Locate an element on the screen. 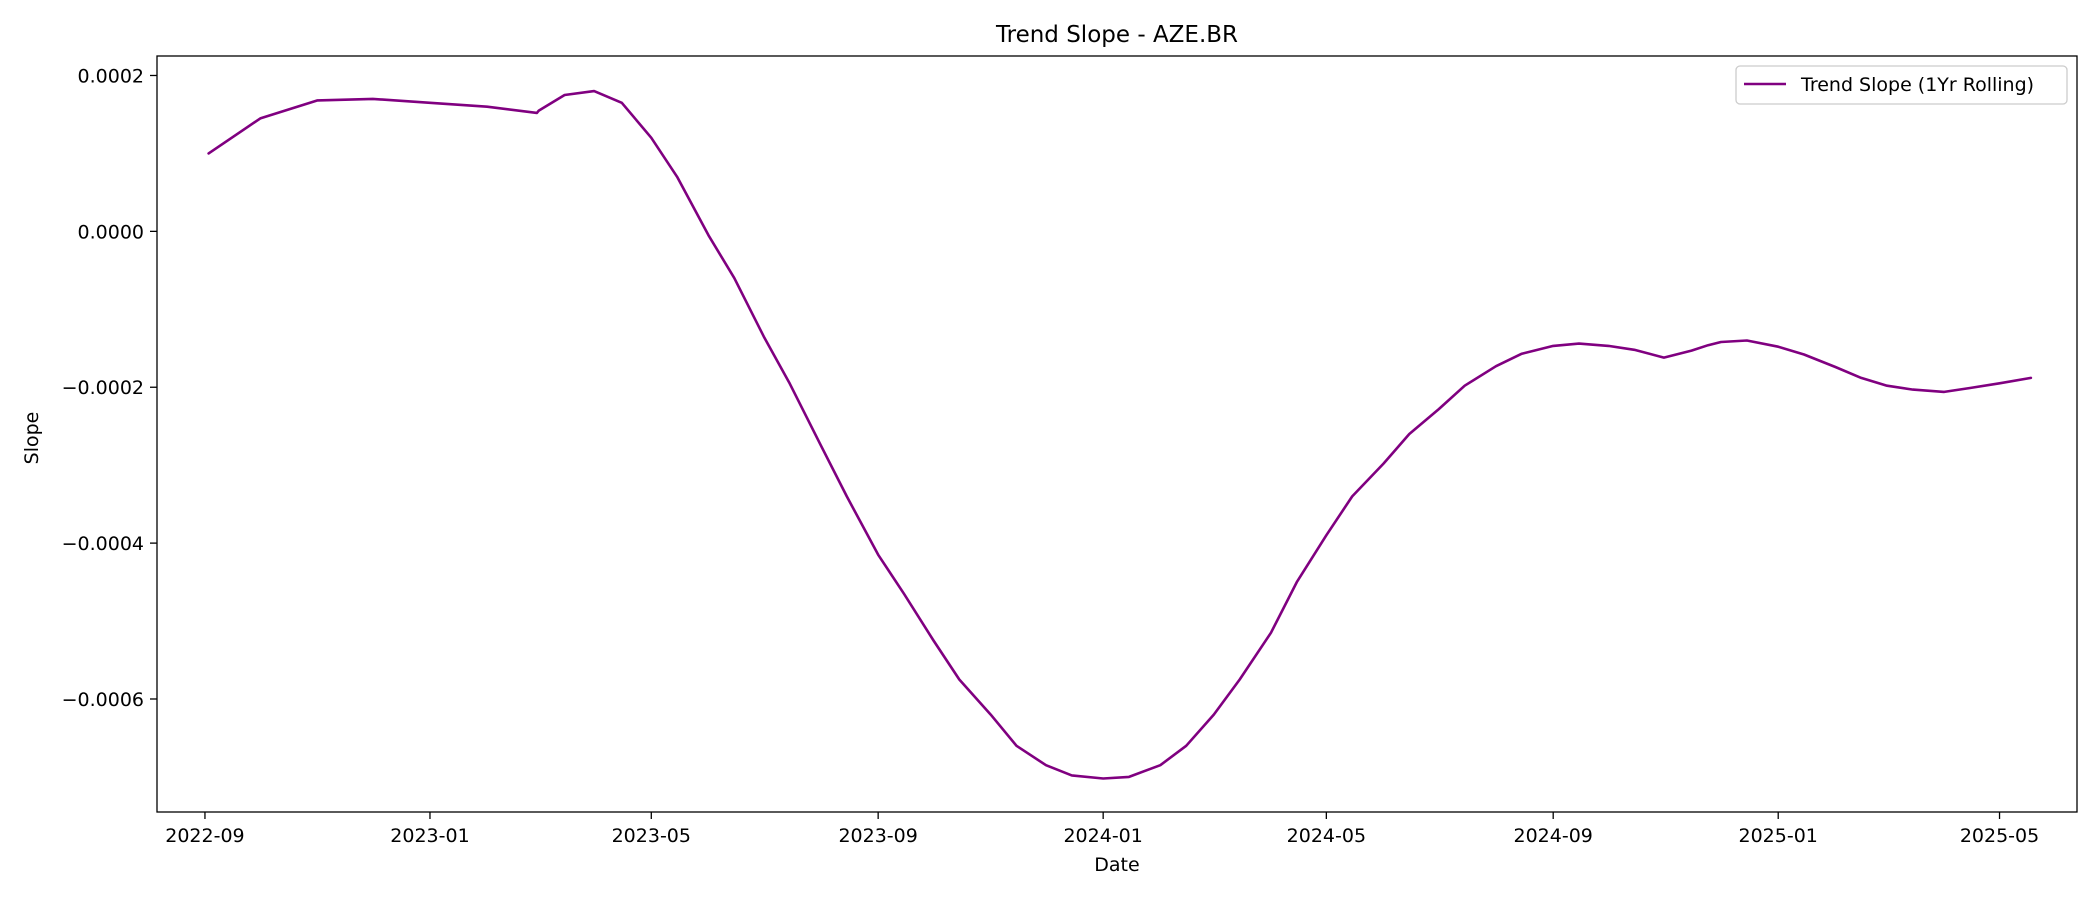 The width and height of the screenshot is (2100, 900). x-tick-label: 2025-05 is located at coordinates (1999, 836).